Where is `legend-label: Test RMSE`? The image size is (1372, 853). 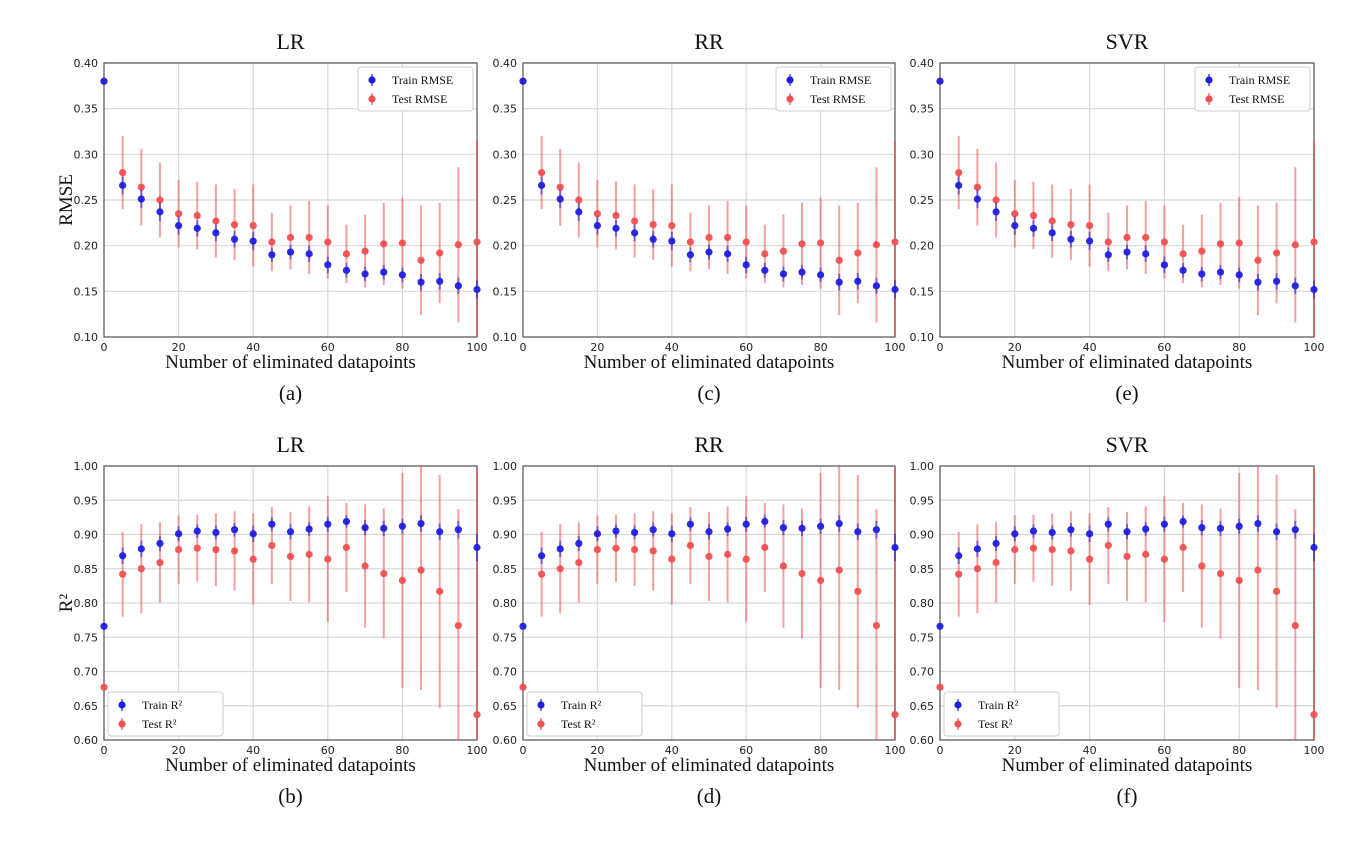
legend-label: Test RMSE is located at coordinates (838, 99).